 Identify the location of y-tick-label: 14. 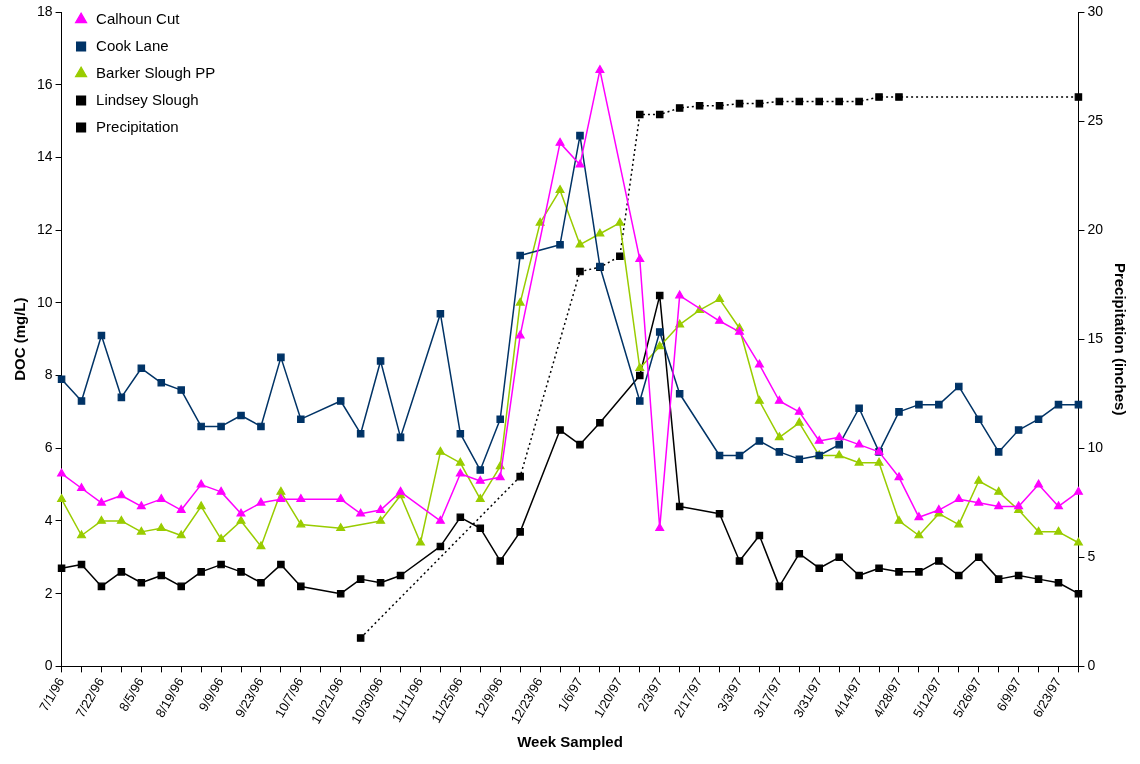
(44, 156).